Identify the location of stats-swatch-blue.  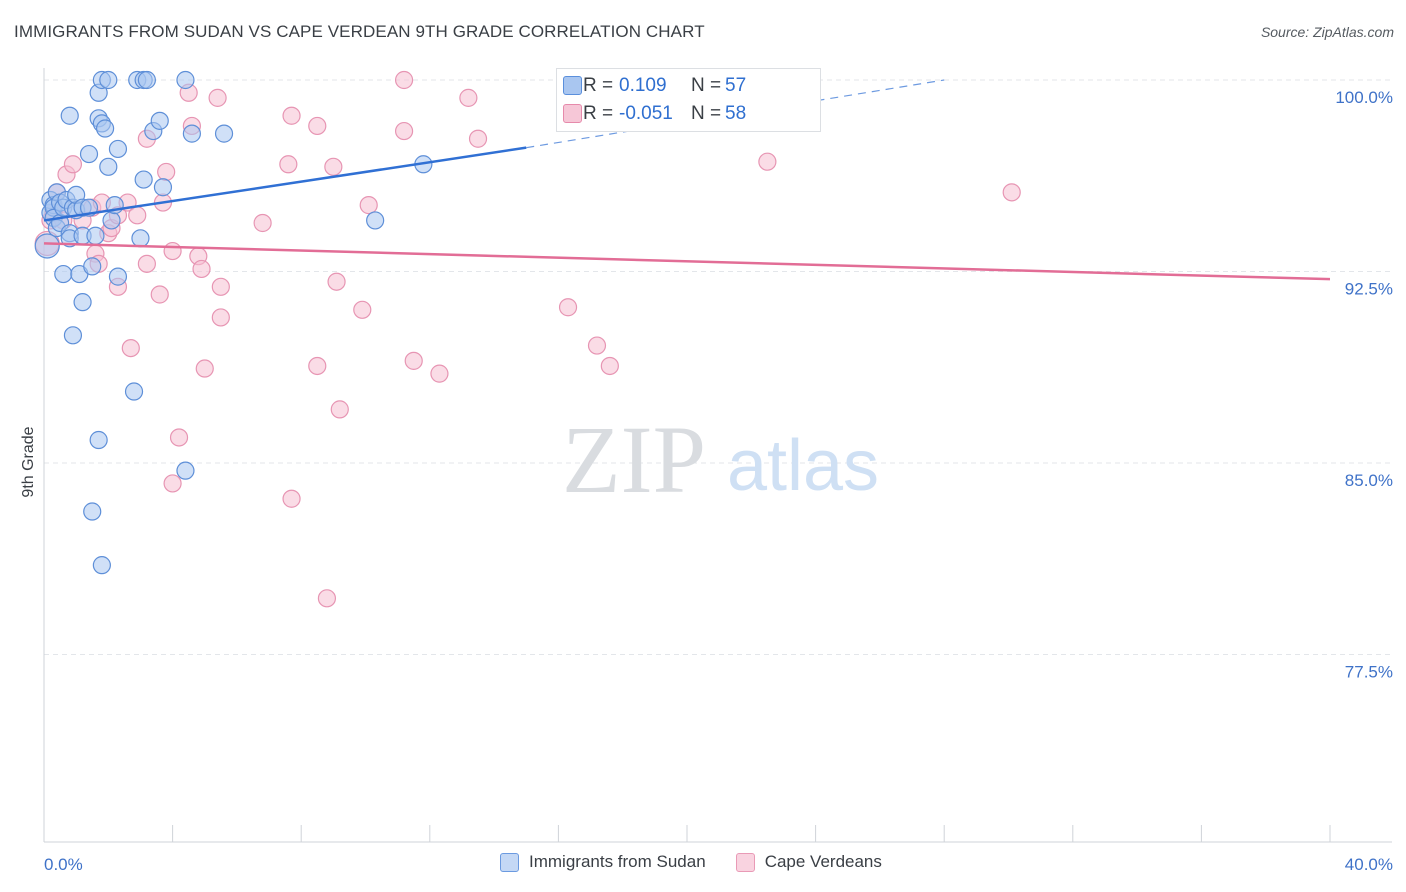
(572, 85).